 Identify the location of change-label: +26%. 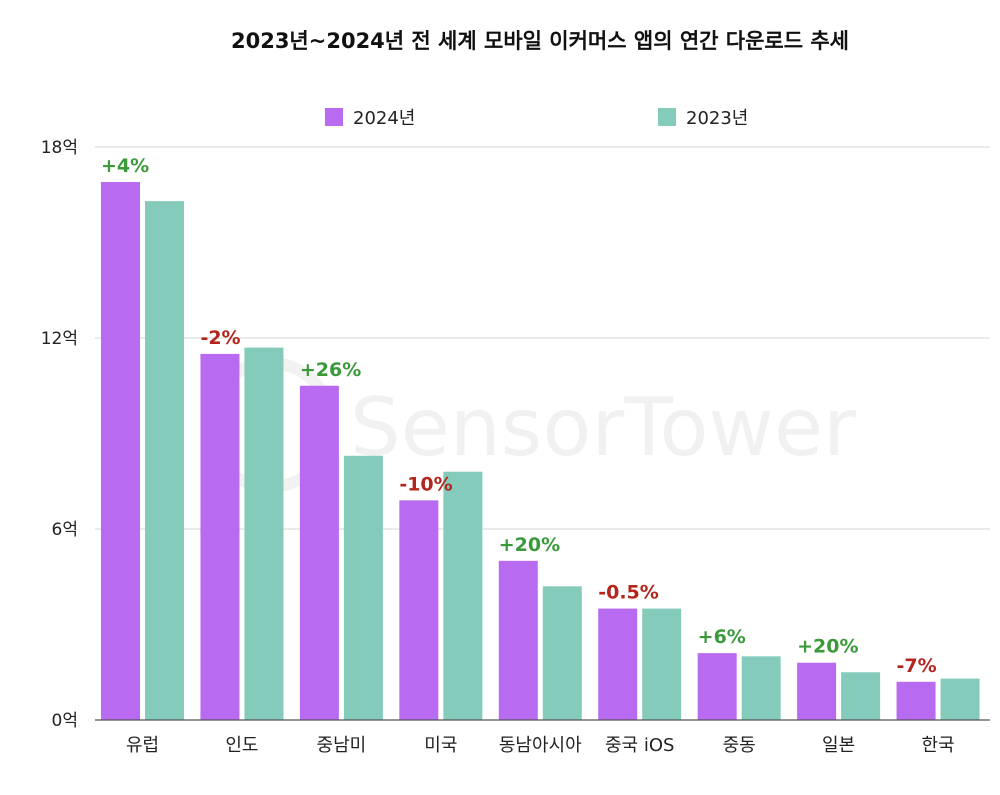
(330, 370).